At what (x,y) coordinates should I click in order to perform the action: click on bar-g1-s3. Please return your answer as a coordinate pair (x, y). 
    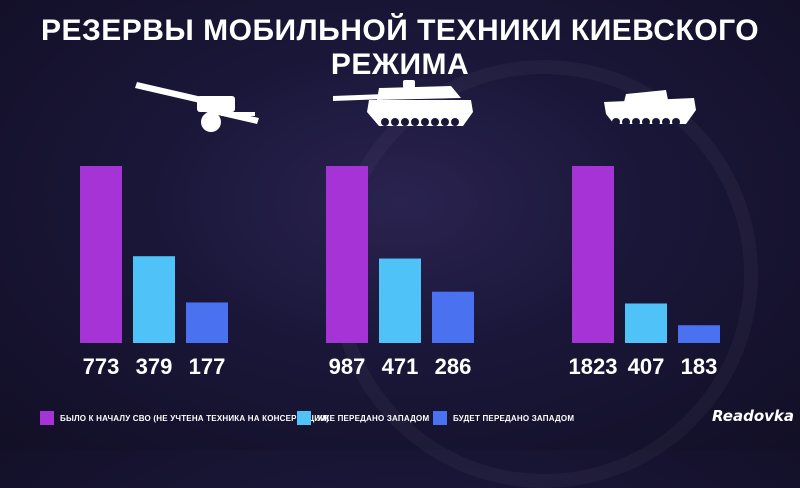
    Looking at the image, I should click on (207, 322).